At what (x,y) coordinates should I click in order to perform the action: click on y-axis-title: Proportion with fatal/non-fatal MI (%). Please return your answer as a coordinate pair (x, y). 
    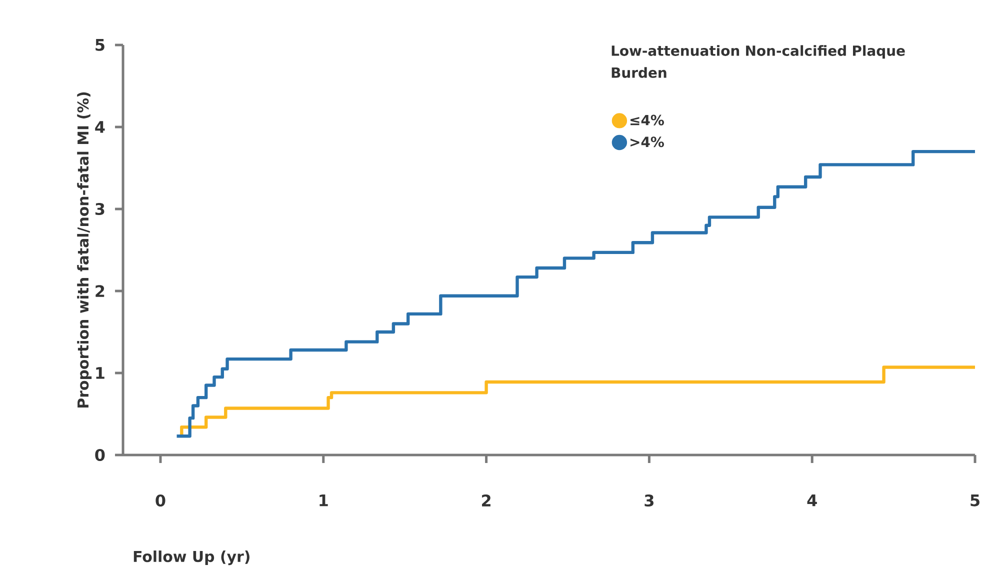
    Looking at the image, I should click on (84, 250).